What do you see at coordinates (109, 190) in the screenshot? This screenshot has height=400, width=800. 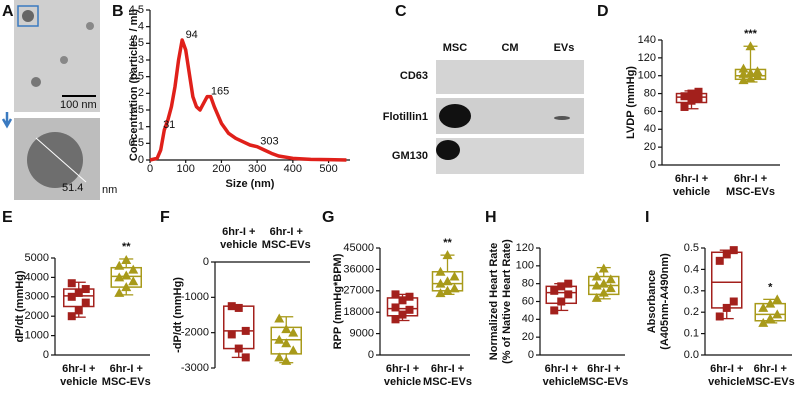 I see `size-unit: nm` at bounding box center [109, 190].